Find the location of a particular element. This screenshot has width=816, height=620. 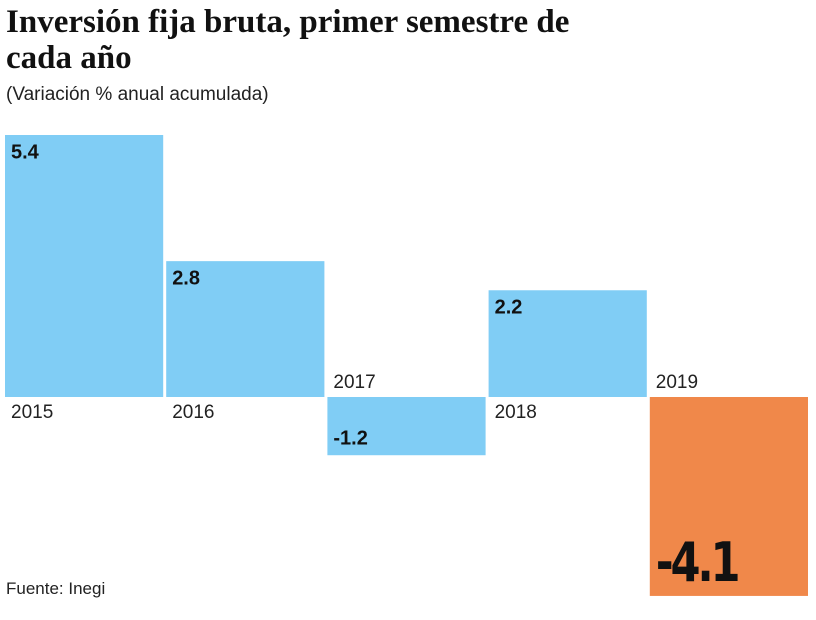

x-tick-label: 2015 is located at coordinates (32, 412).